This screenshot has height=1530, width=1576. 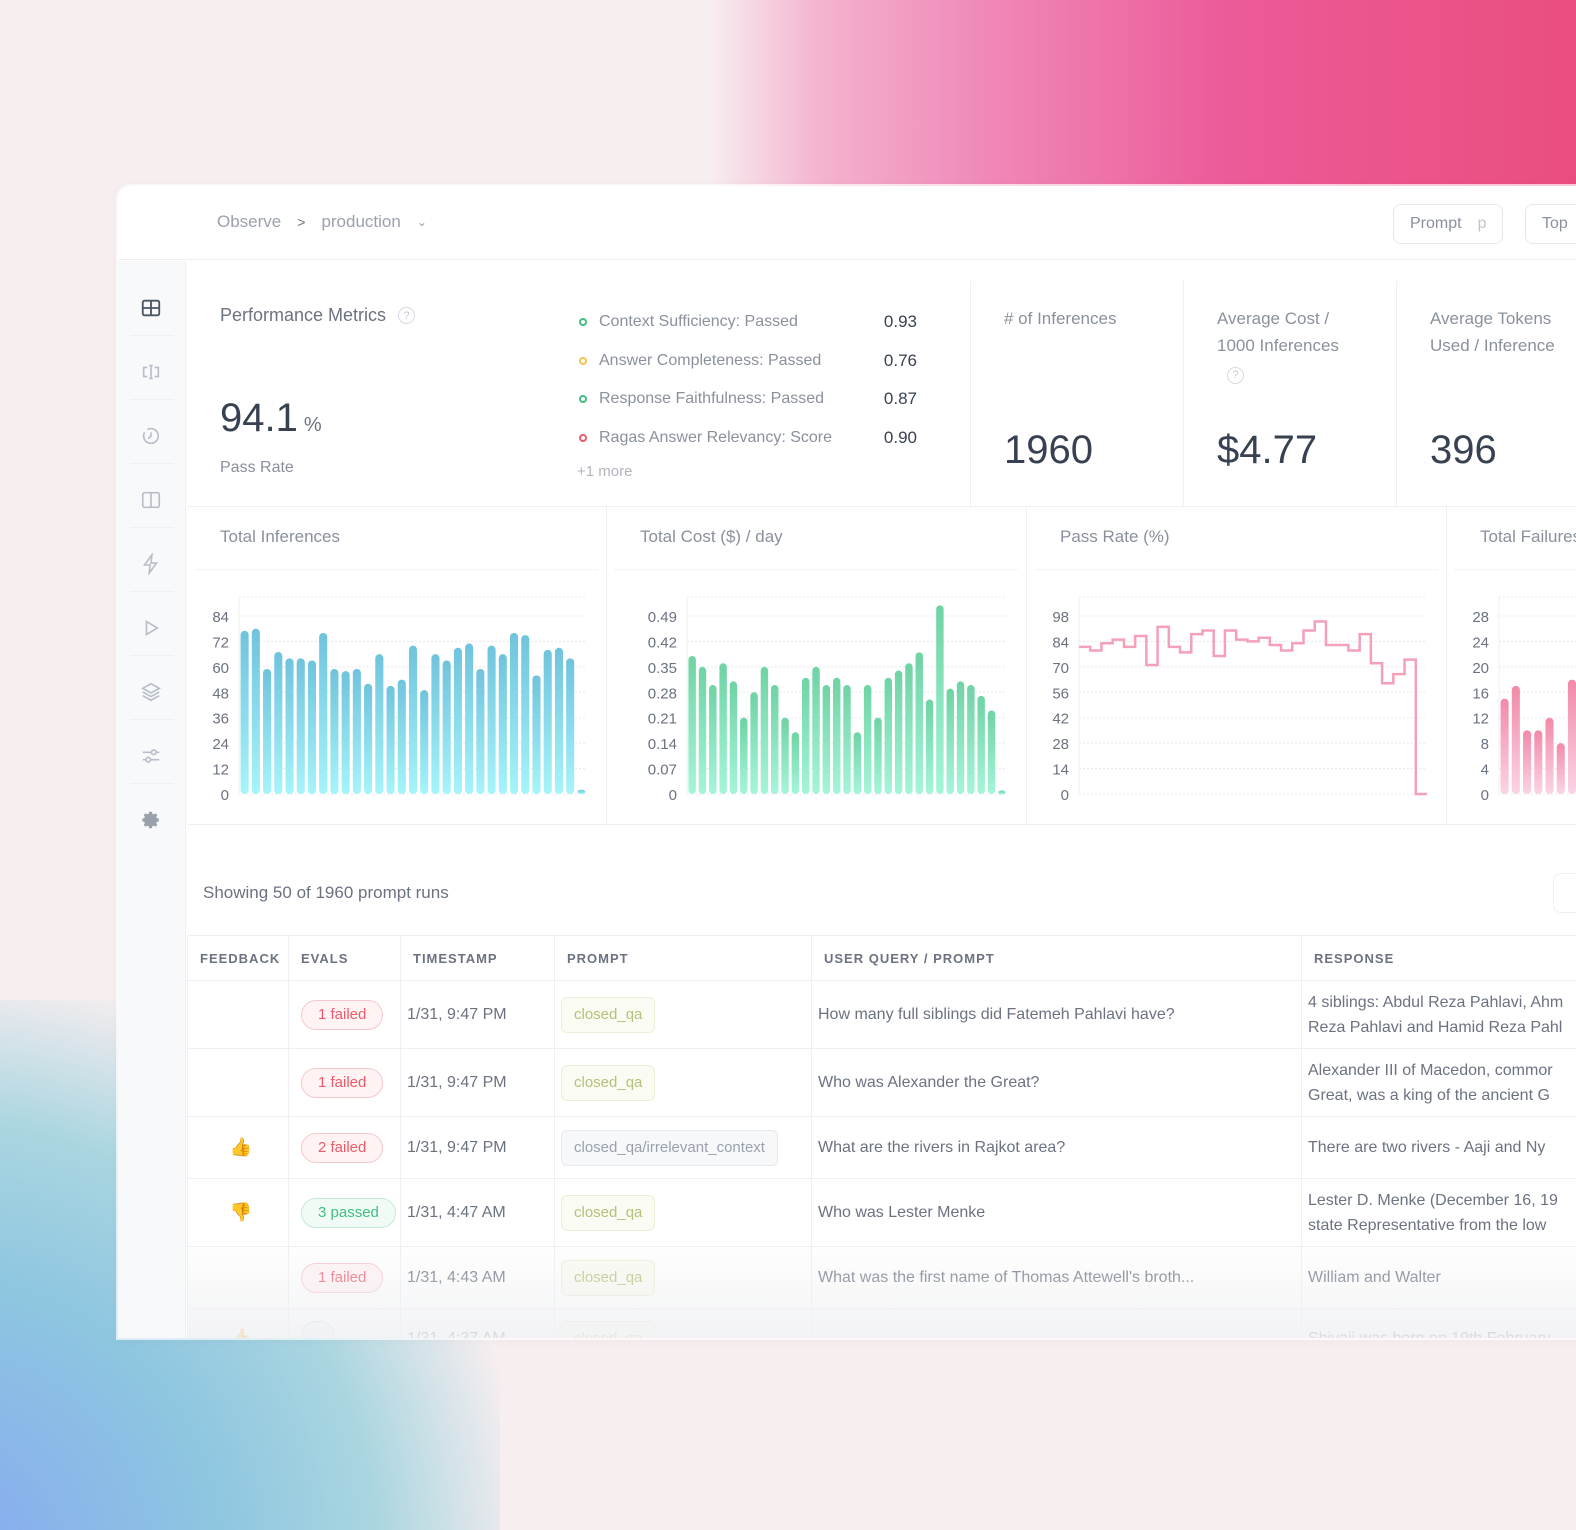 What do you see at coordinates (662, 668) in the screenshot?
I see `svg-text: 0.35` at bounding box center [662, 668].